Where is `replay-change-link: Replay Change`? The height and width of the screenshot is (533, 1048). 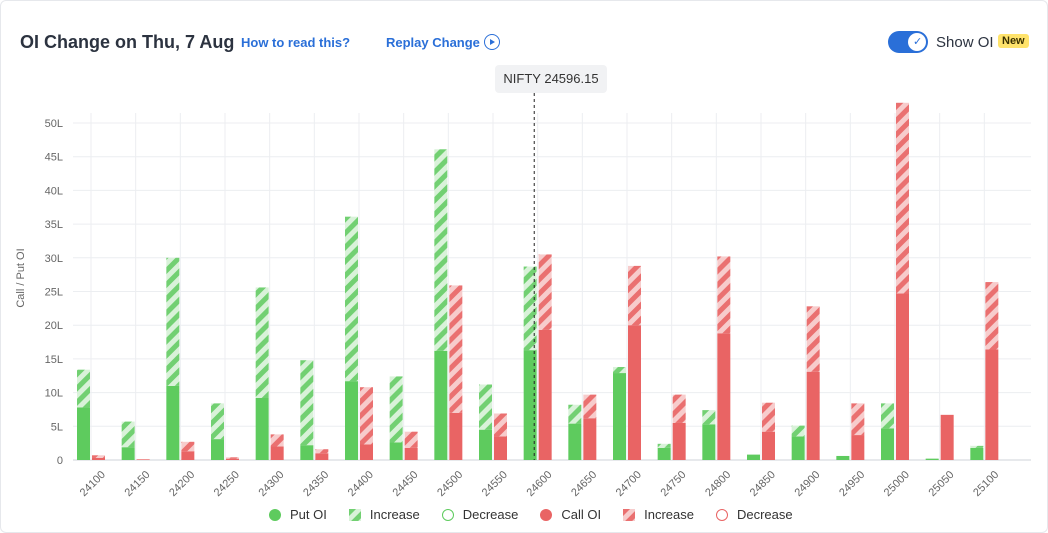 replay-change-link: Replay Change is located at coordinates (433, 42).